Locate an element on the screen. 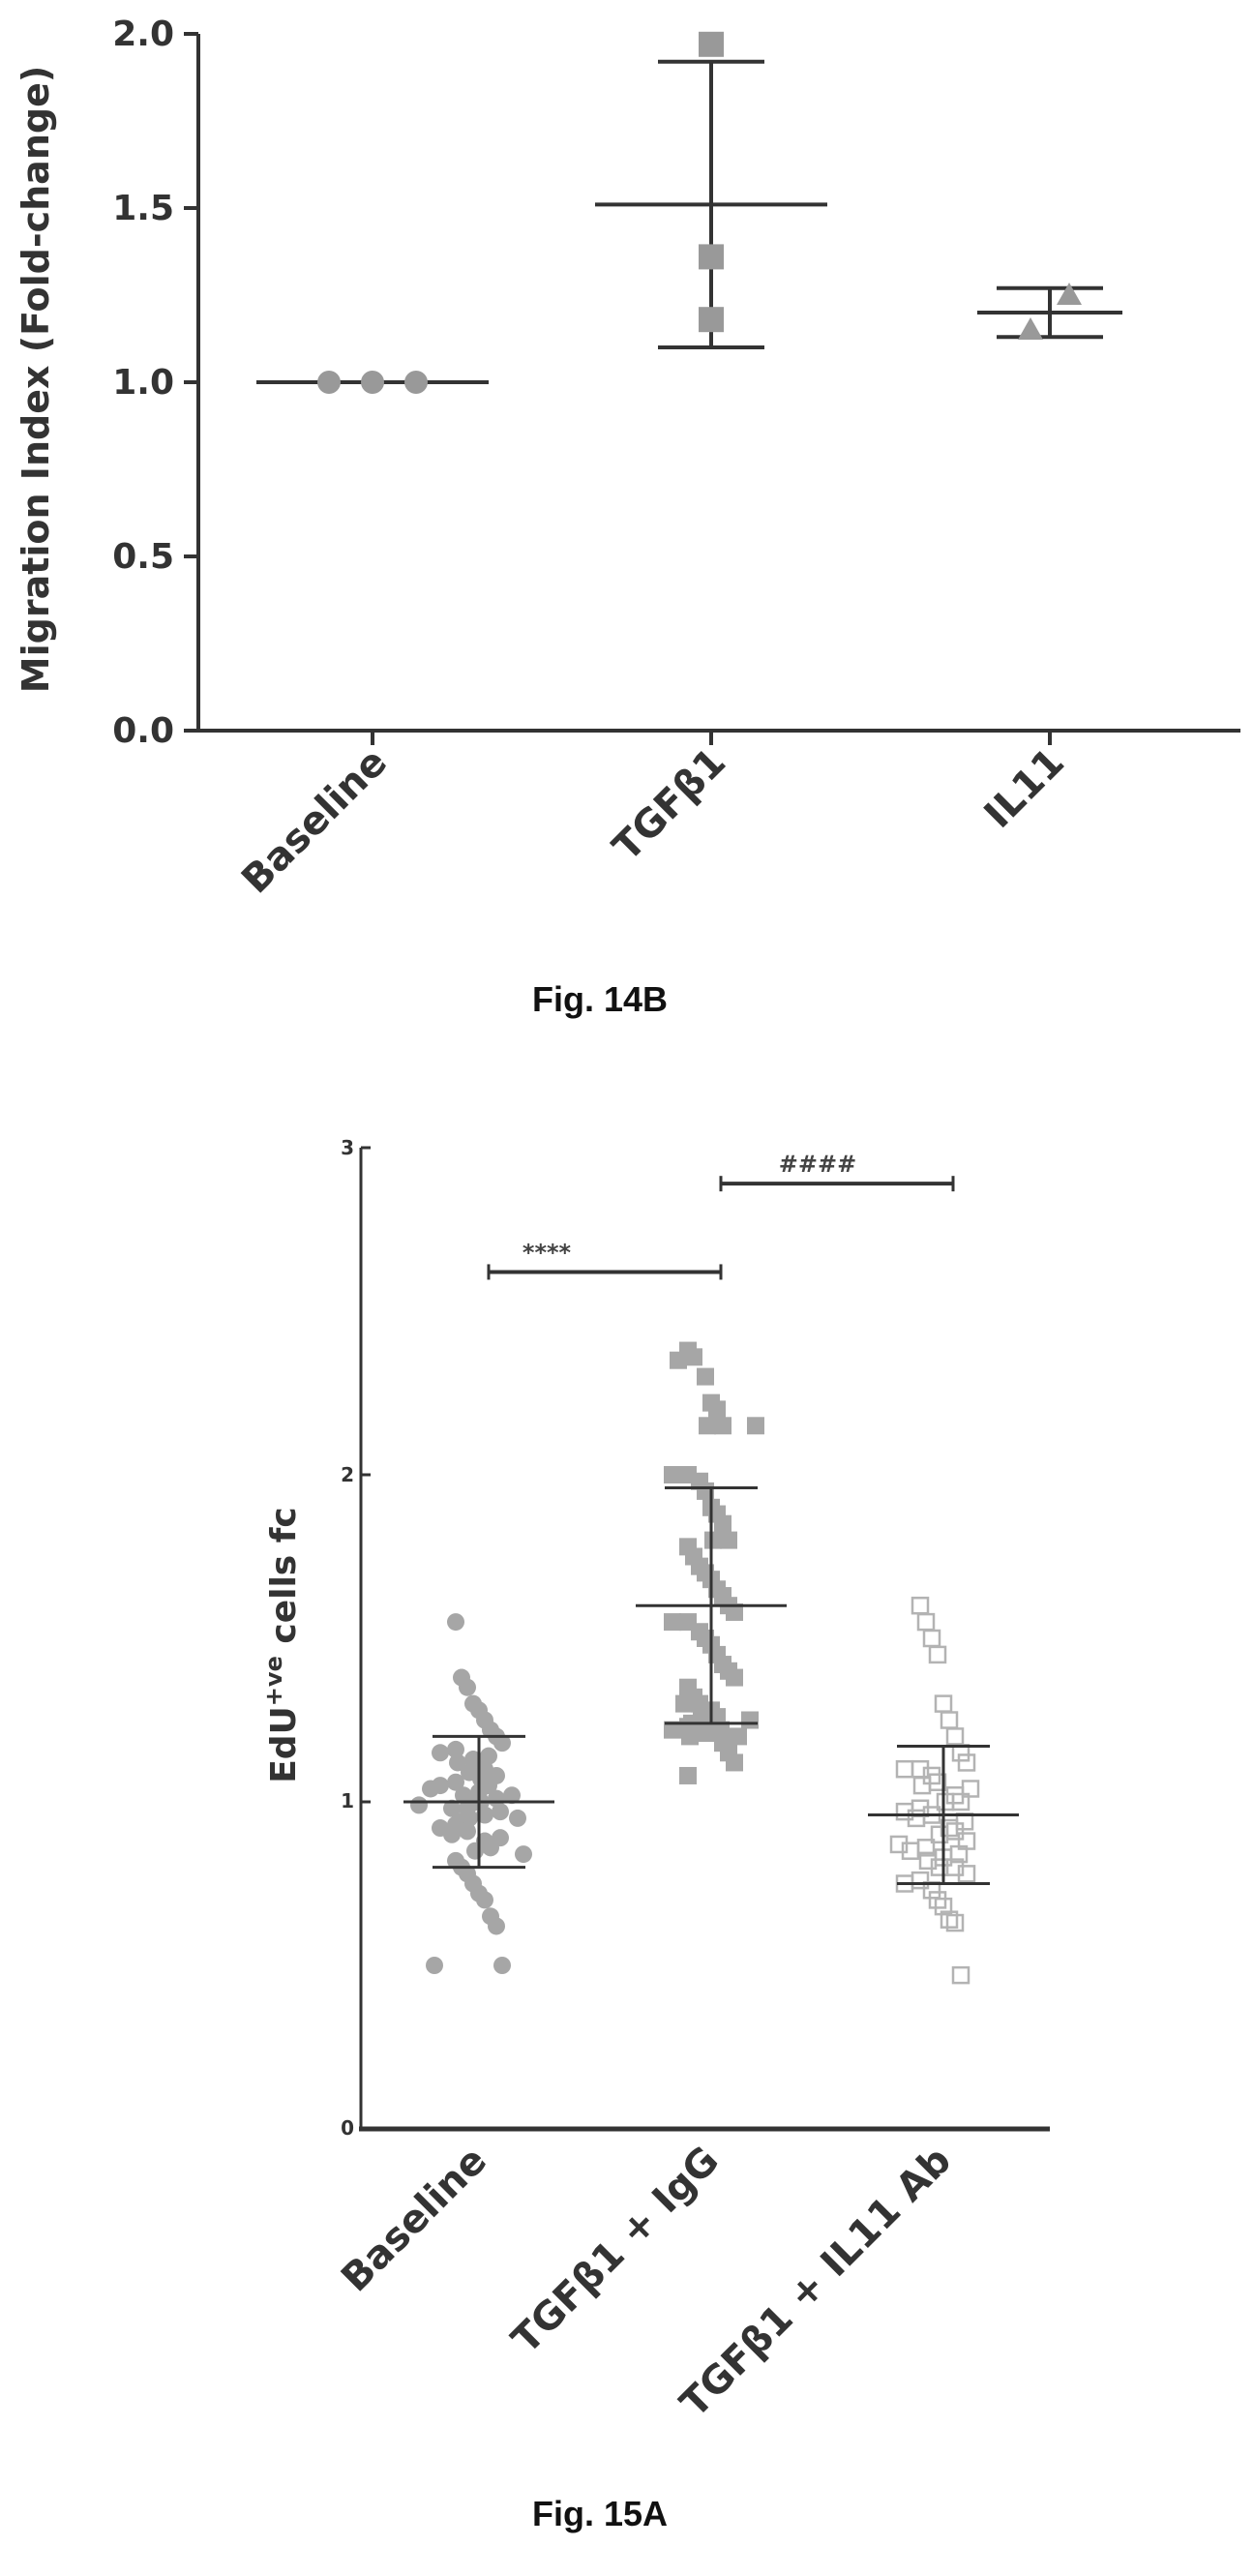  x-category-label-2: IL11 is located at coordinates (1024, 788).